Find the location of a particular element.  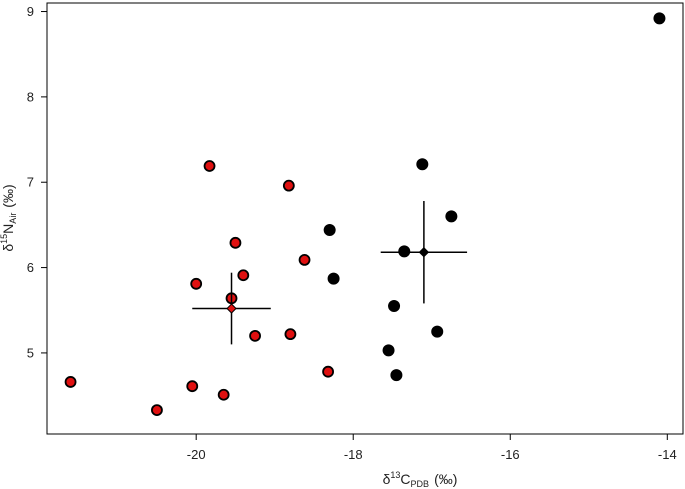

x-axis-label-delta: δ is located at coordinates (387, 479).